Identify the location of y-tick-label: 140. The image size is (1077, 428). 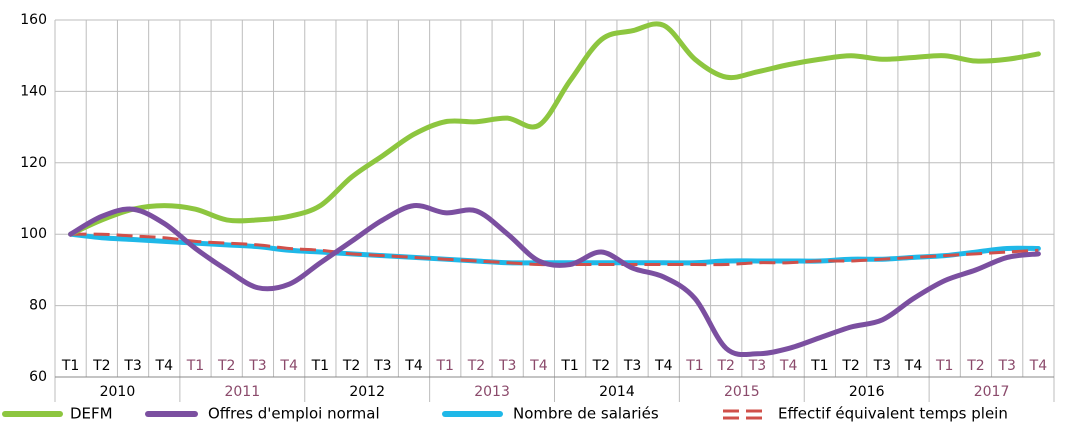
(33, 91).